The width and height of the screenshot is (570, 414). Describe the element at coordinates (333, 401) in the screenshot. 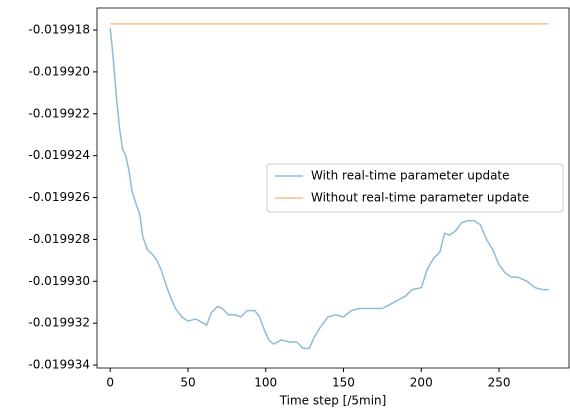

I see `x-axis-label: Time step [/5min]` at that location.